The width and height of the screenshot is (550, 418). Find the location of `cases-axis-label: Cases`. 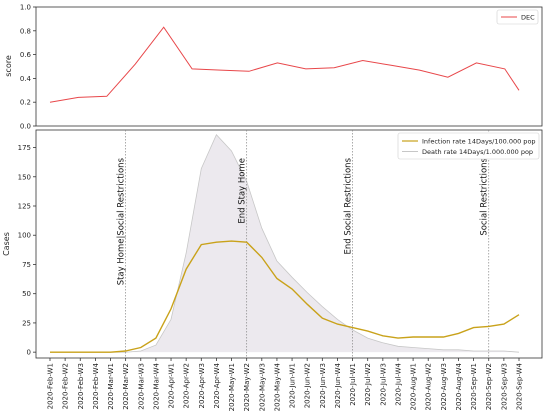

cases-axis-label: Cases is located at coordinates (6, 244).